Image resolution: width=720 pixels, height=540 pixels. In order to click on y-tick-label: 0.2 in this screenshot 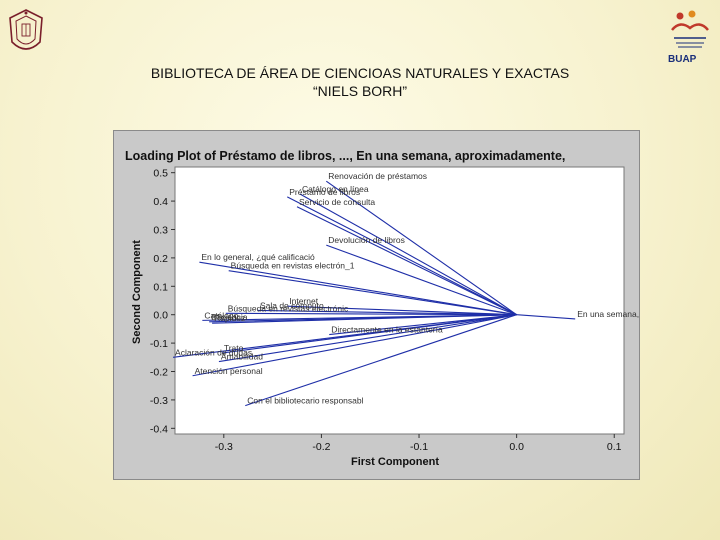, I will do `click(160, 259)`.